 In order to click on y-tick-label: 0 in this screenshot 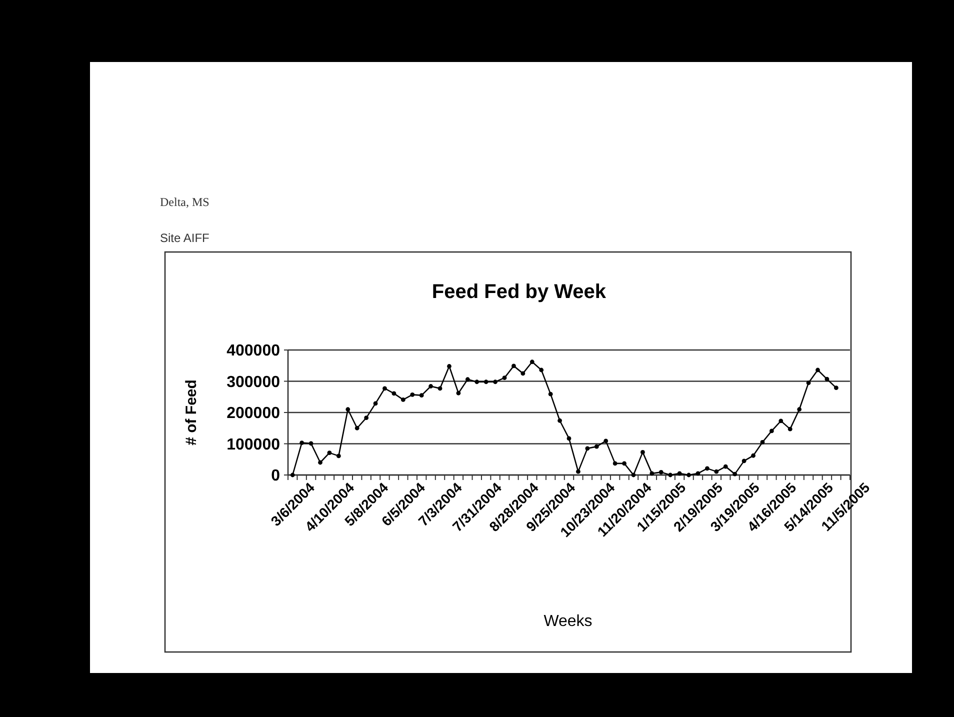, I will do `click(275, 476)`.